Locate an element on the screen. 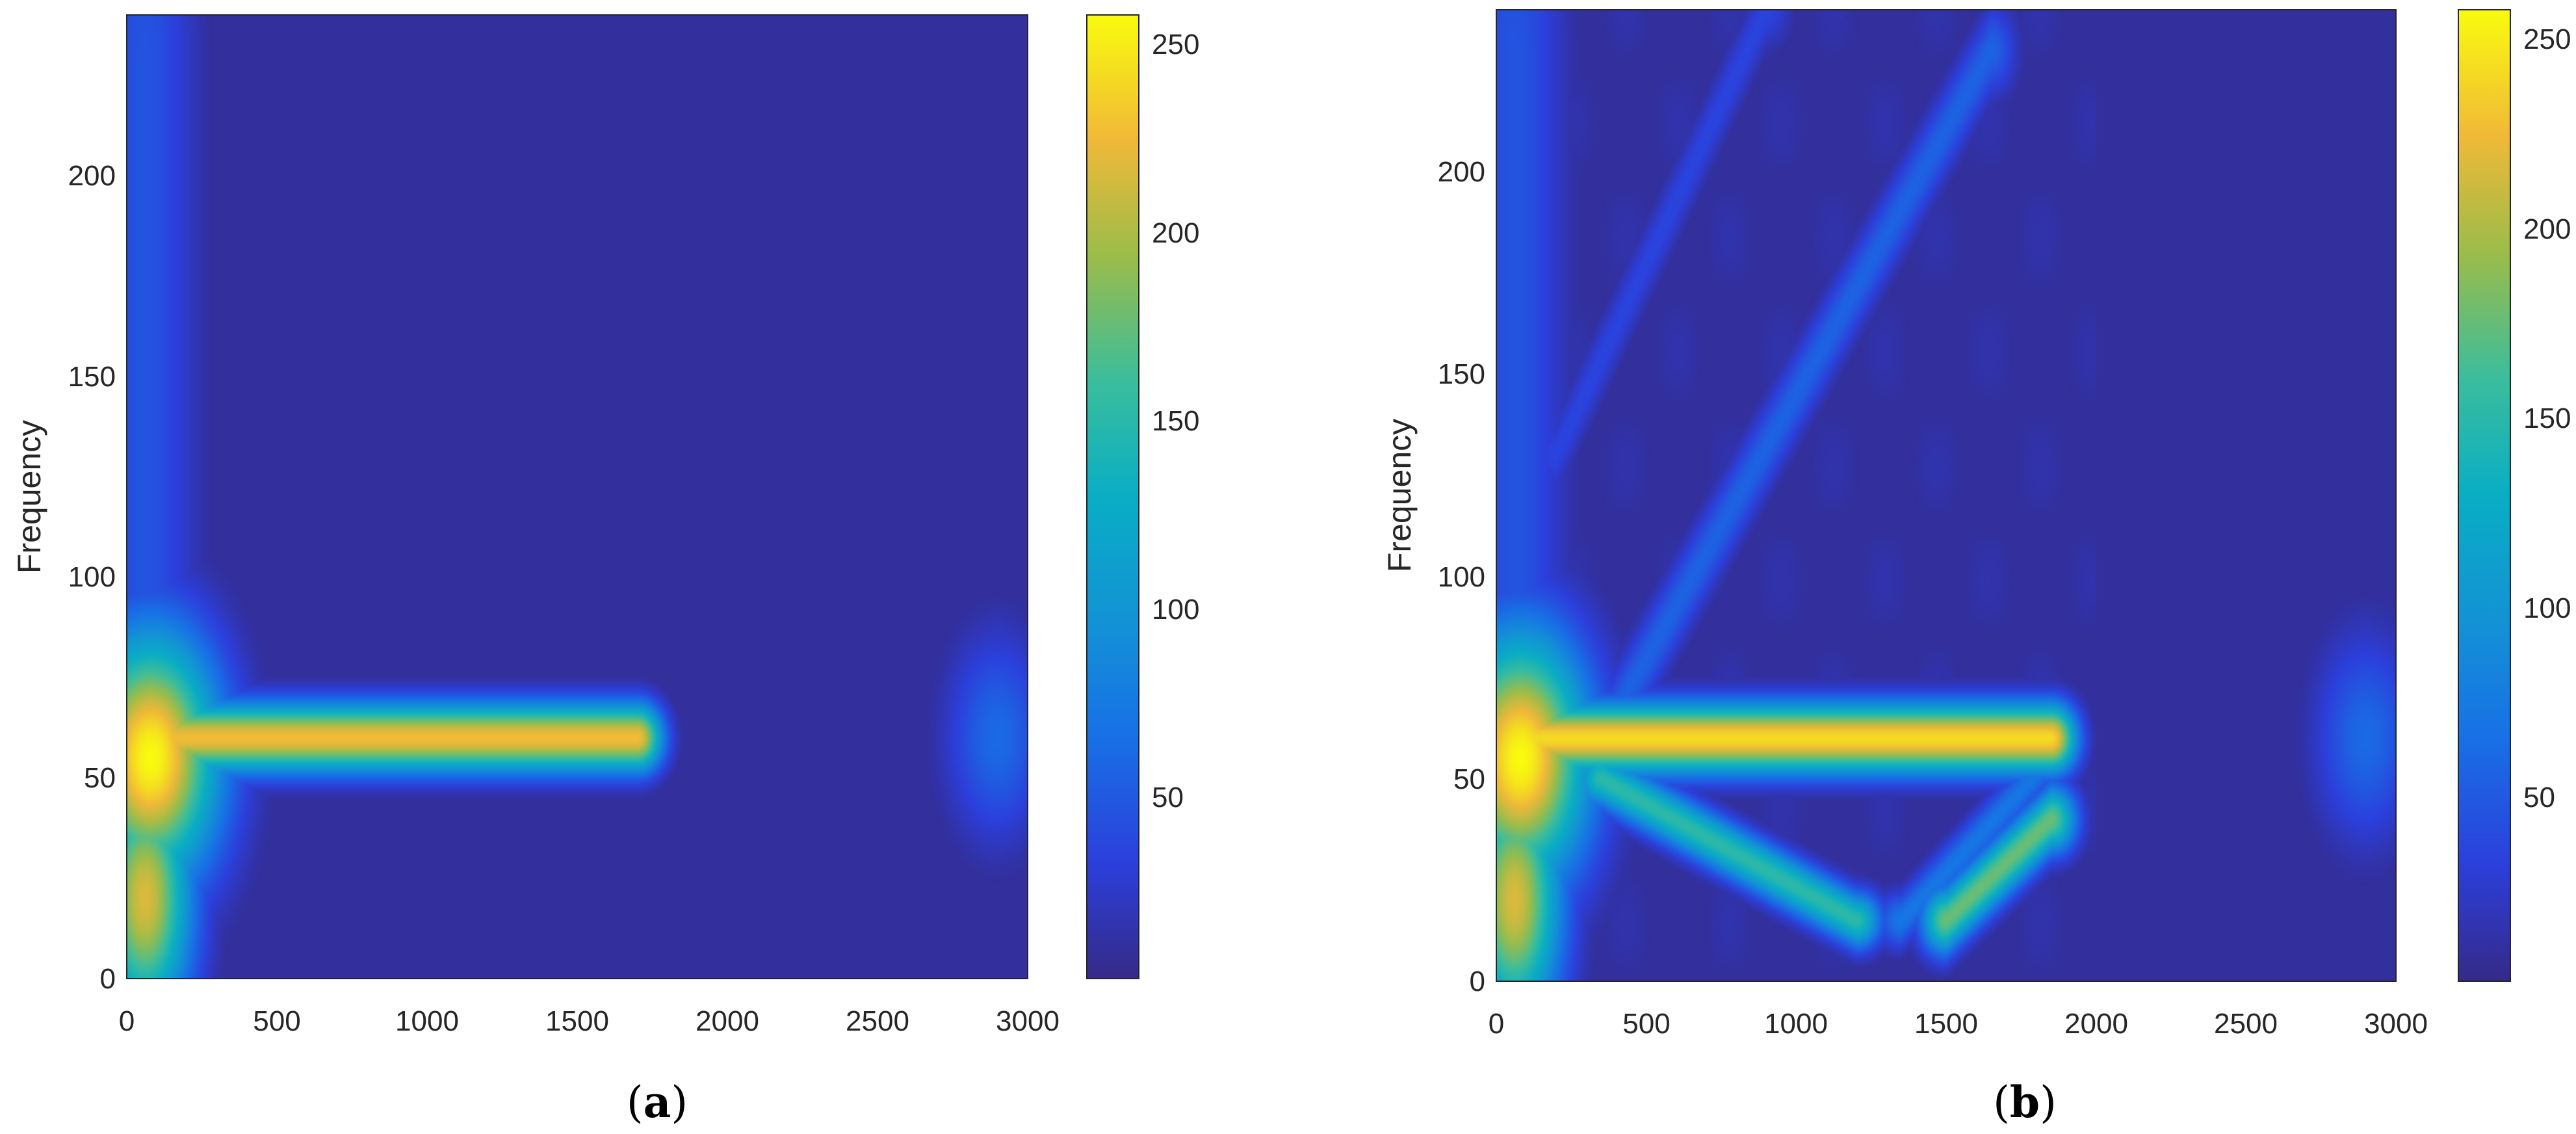  colorbar-gradient-a is located at coordinates (1112, 496).